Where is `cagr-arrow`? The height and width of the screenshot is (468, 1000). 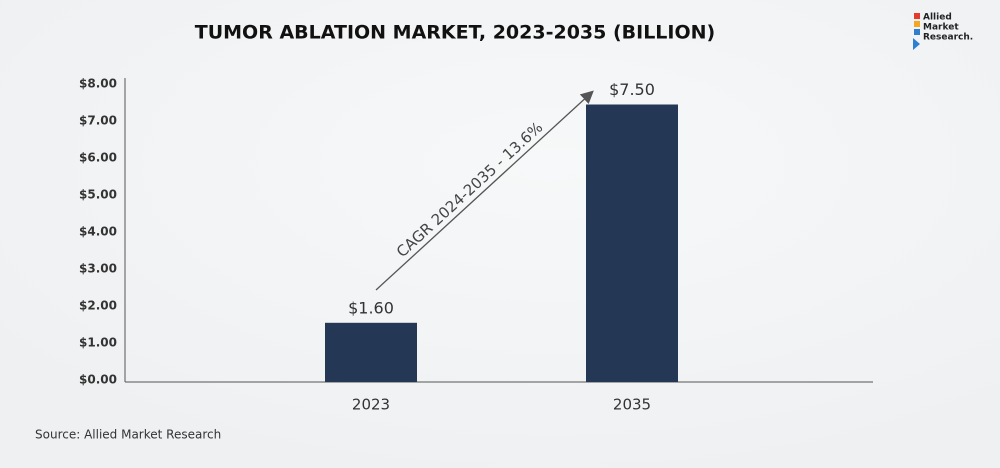 cagr-arrow is located at coordinates (484, 190).